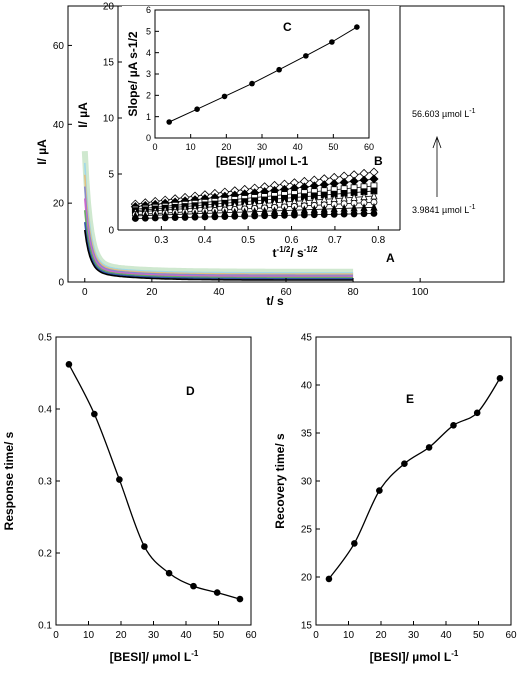 This screenshot has height=675, width=520. I want to click on chart-a-xtick-label: 0, so click(85, 292).